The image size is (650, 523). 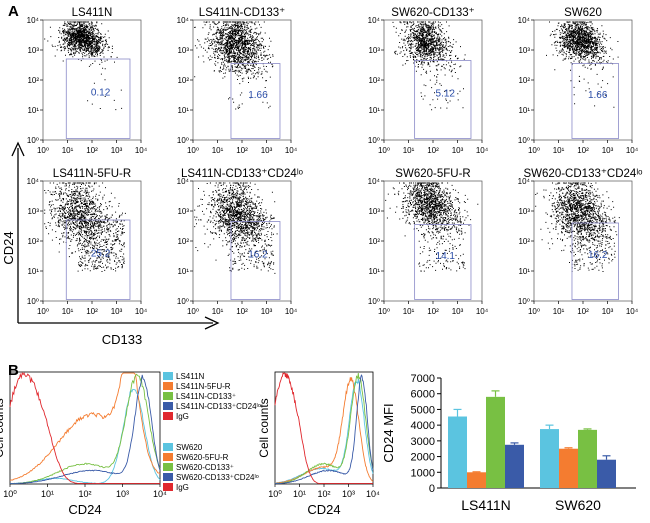 What do you see at coordinates (432, 489) in the screenshot?
I see `y-tick-label: 0` at bounding box center [432, 489].